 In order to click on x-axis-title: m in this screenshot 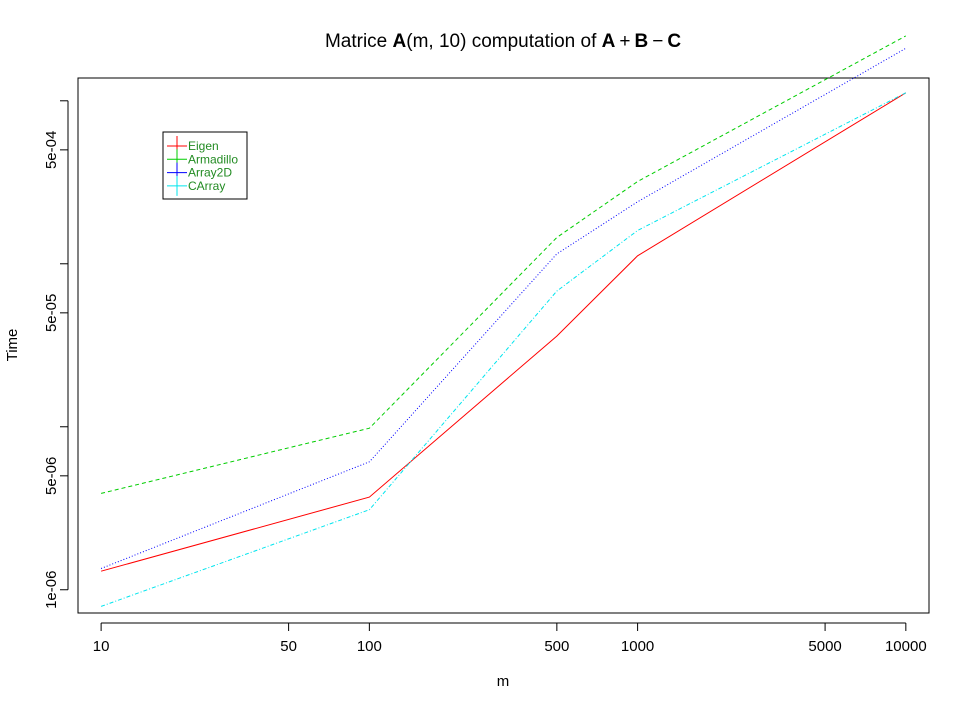, I will do `click(503, 681)`.